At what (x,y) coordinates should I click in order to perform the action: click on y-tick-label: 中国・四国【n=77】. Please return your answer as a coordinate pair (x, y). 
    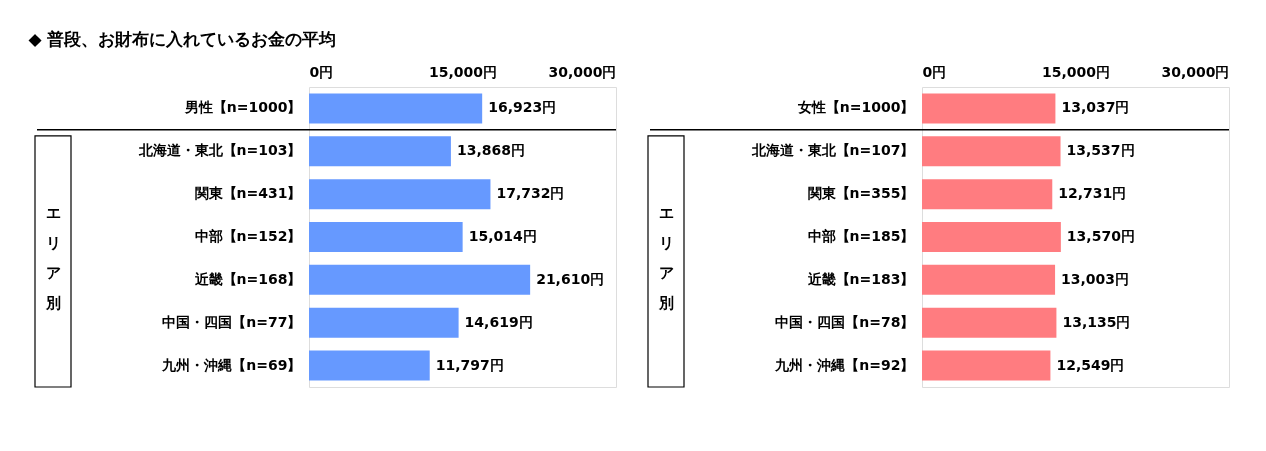
    Looking at the image, I should click on (232, 321).